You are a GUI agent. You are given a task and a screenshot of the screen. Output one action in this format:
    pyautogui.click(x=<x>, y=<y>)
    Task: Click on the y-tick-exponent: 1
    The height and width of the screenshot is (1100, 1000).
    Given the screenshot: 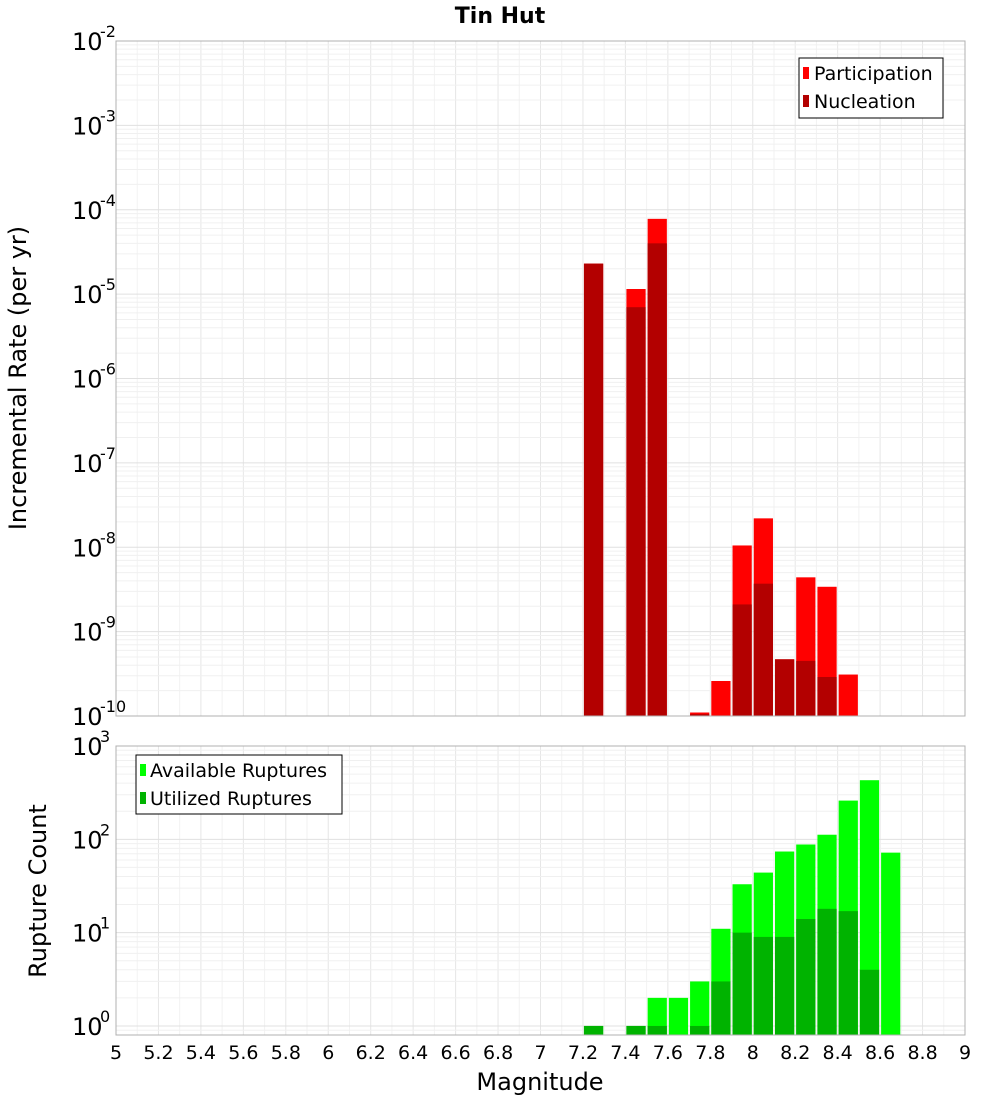 What is the action you would take?
    pyautogui.click(x=105, y=923)
    